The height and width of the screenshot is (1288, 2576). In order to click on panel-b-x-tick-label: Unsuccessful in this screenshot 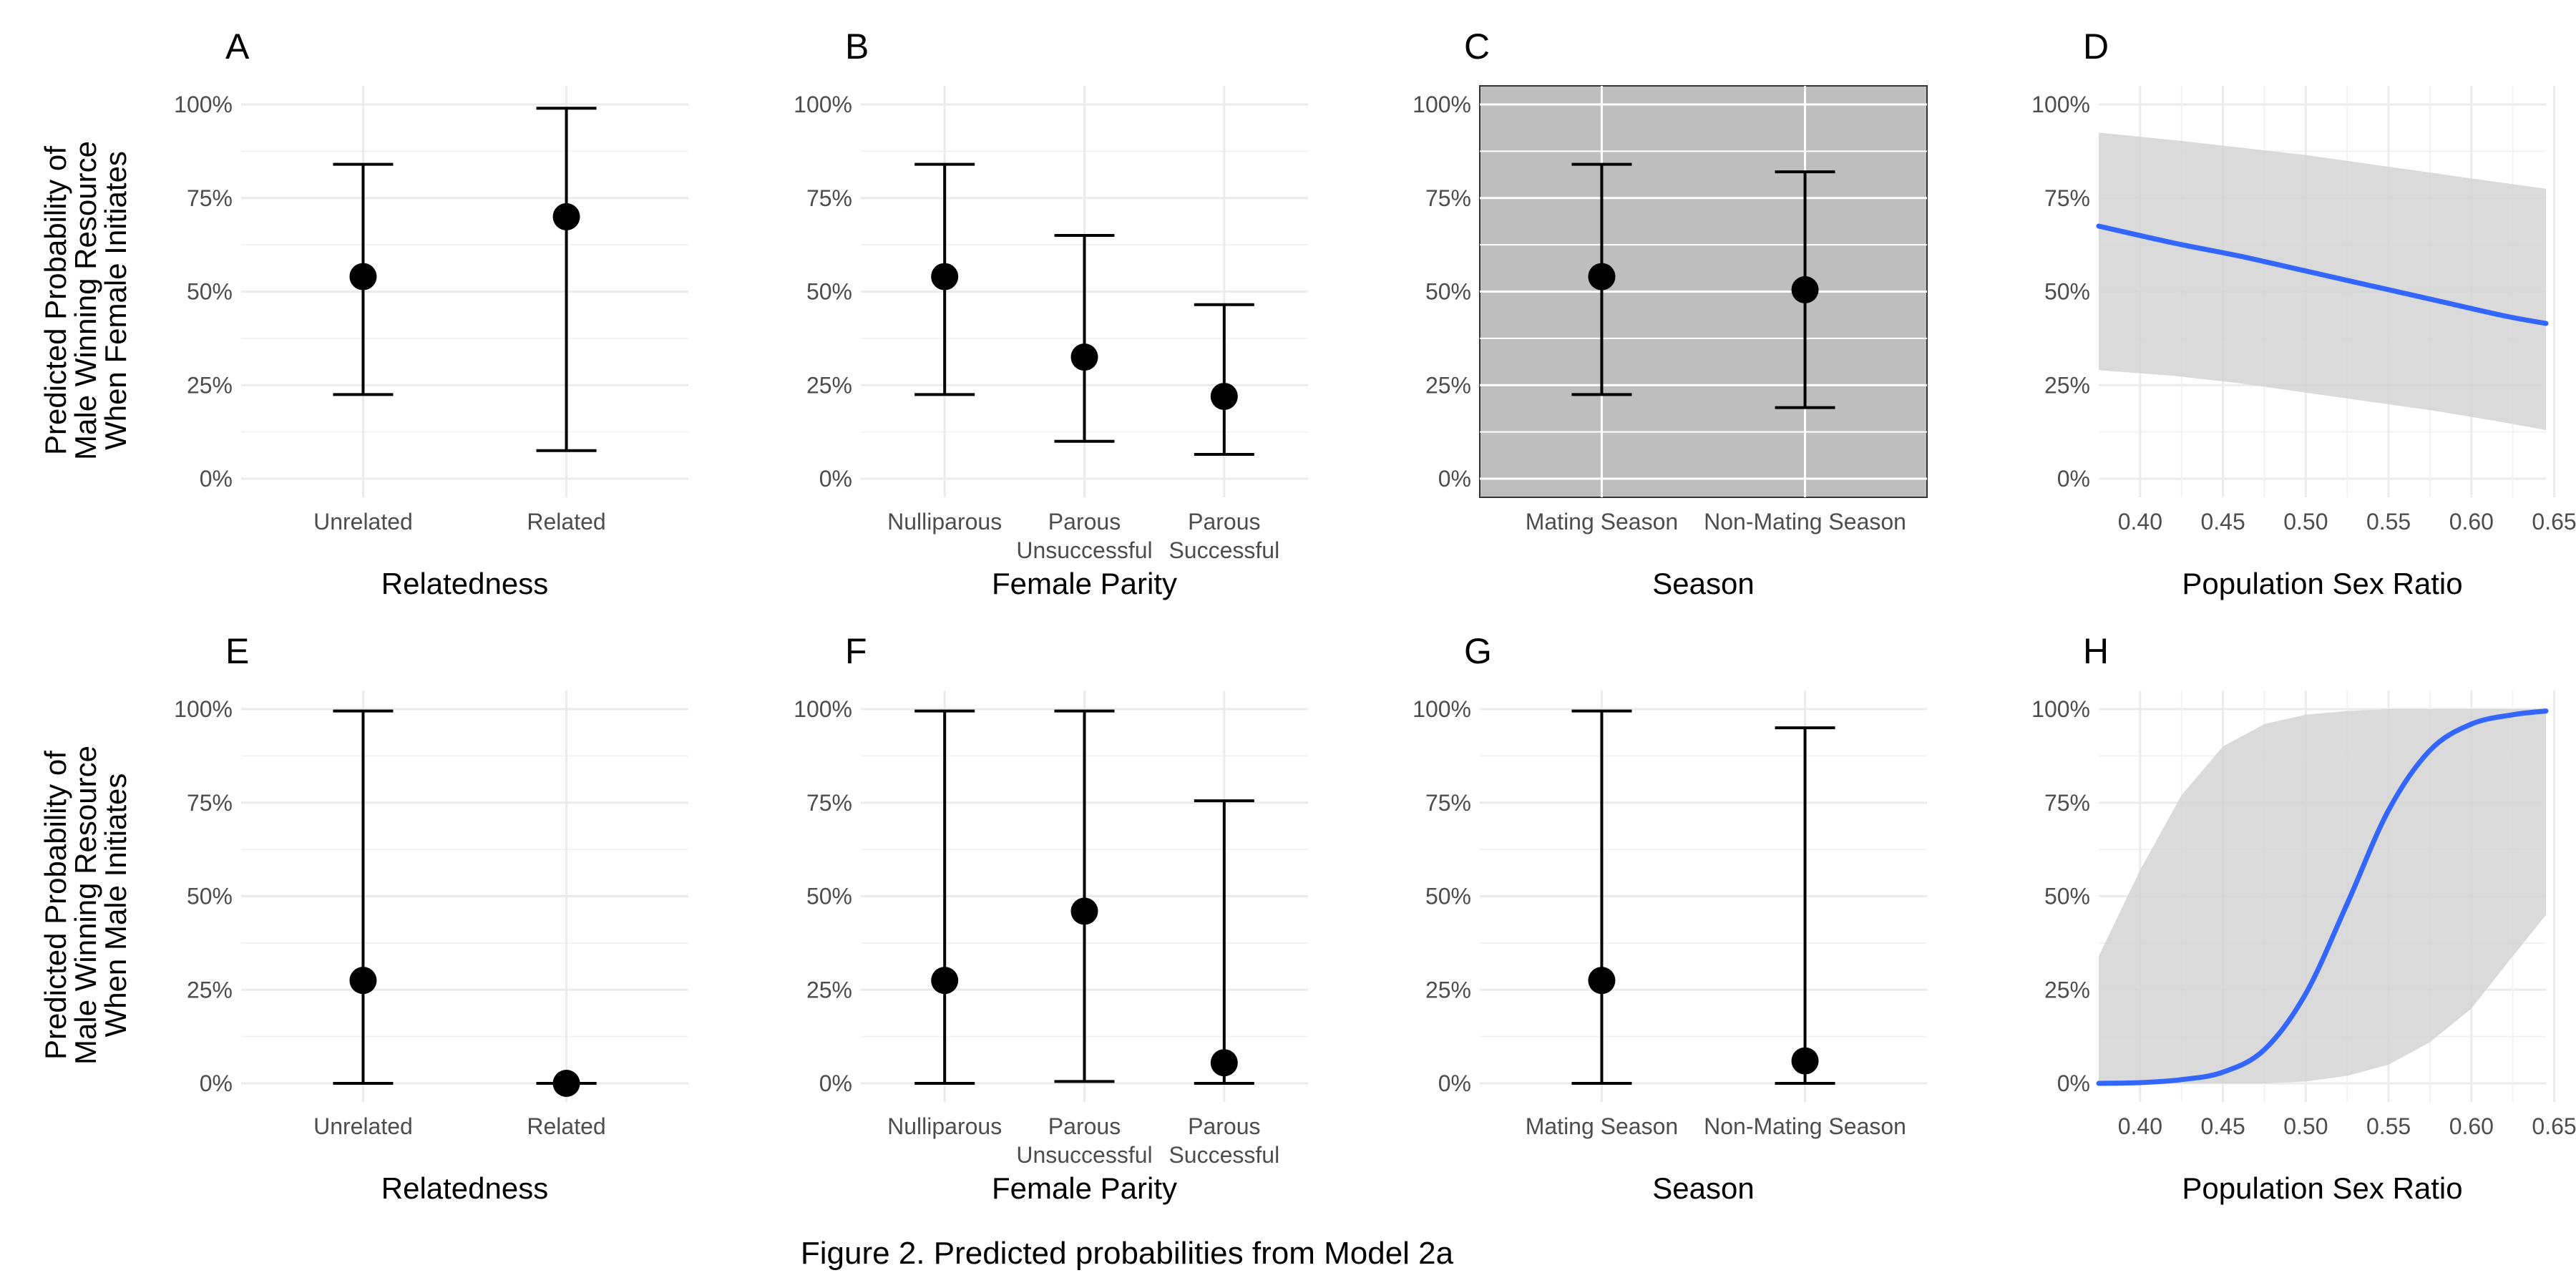, I will do `click(1084, 550)`.